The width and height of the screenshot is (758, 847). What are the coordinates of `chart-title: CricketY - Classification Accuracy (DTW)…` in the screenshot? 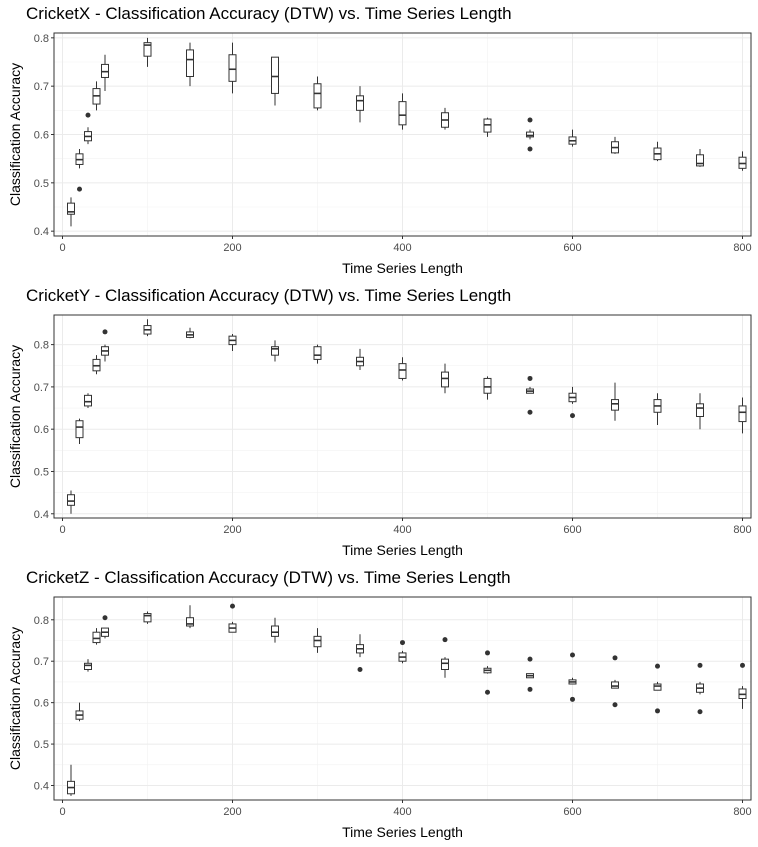 It's located at (269, 295).